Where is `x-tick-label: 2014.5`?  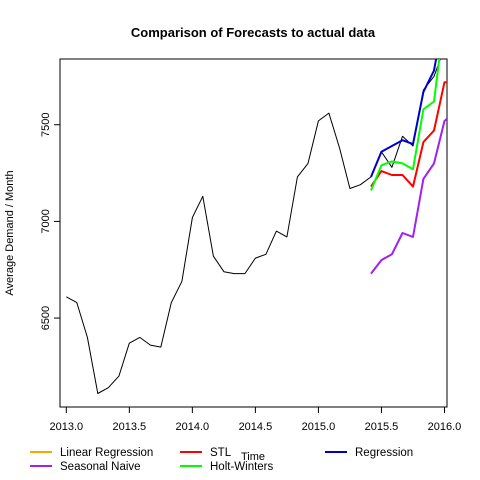 x-tick-label: 2014.5 is located at coordinates (256, 427).